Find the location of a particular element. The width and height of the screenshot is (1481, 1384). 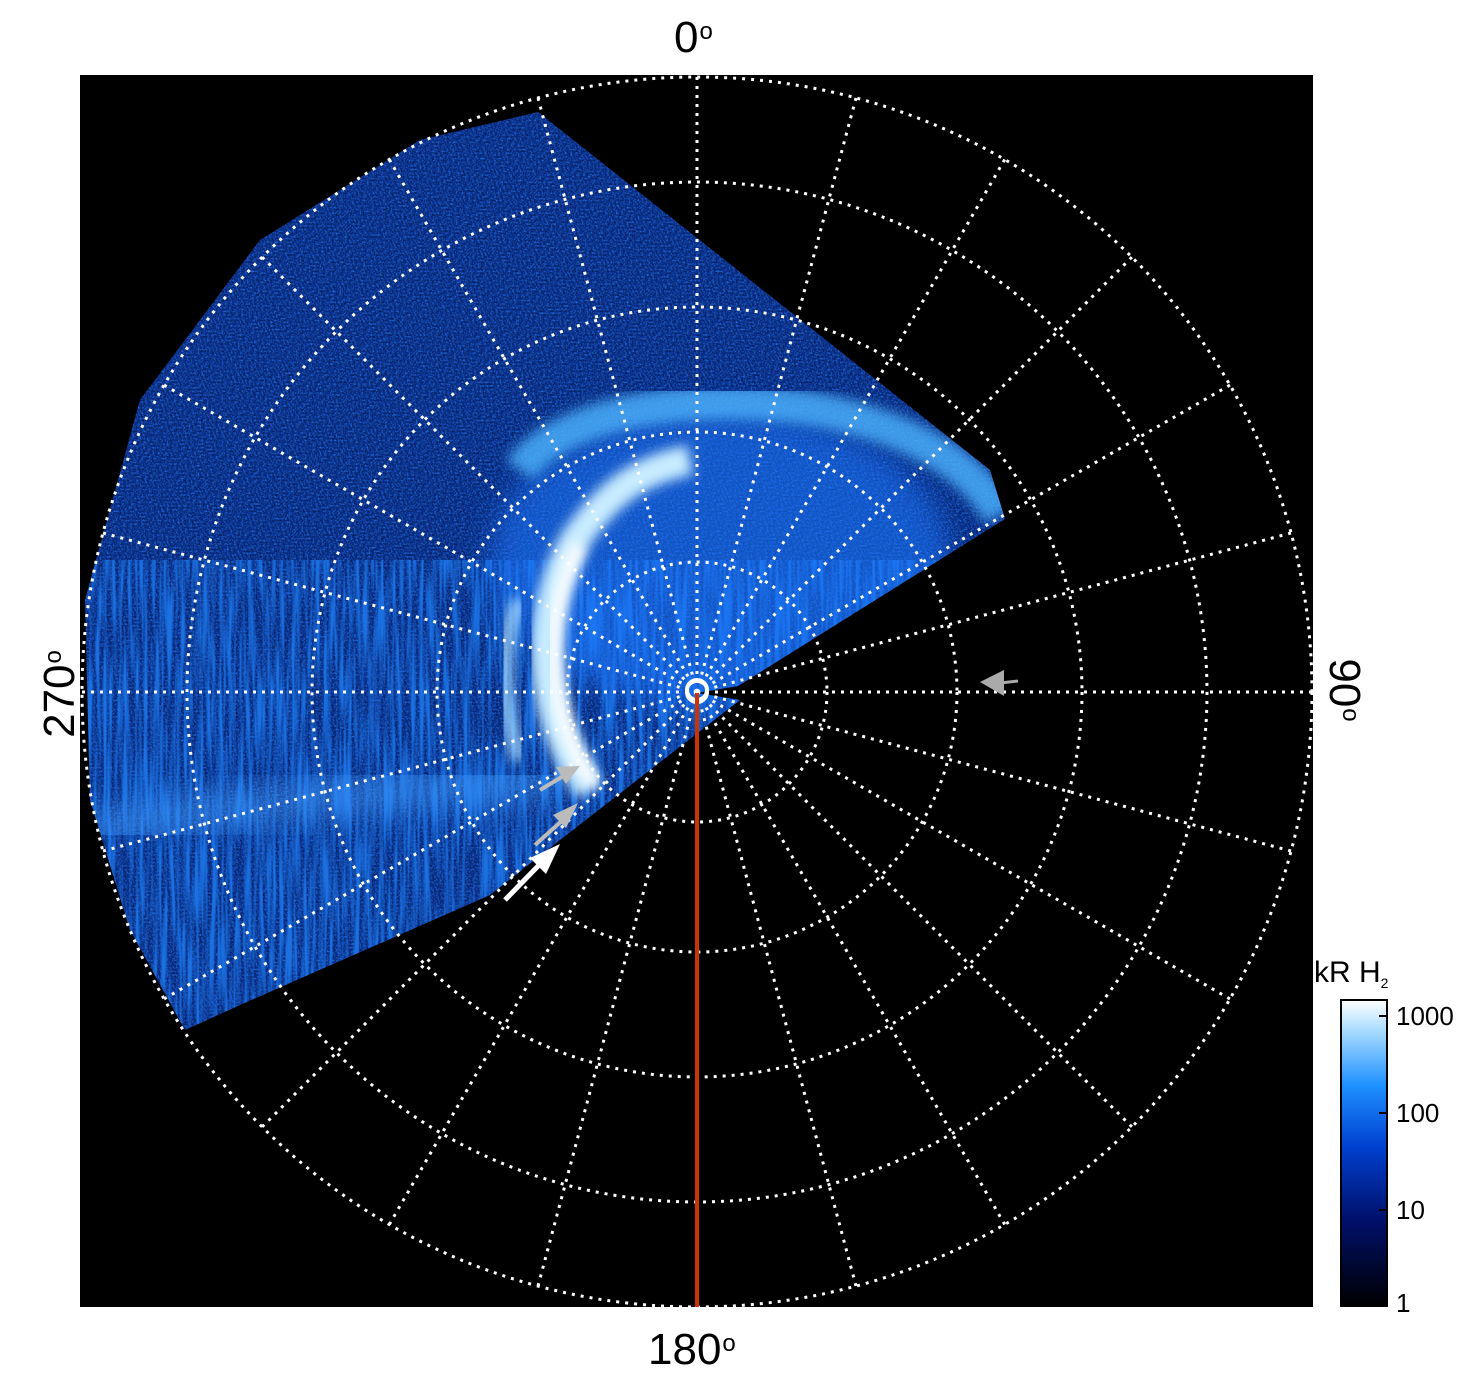

axis-label-top: 0o is located at coordinates (693, 37).